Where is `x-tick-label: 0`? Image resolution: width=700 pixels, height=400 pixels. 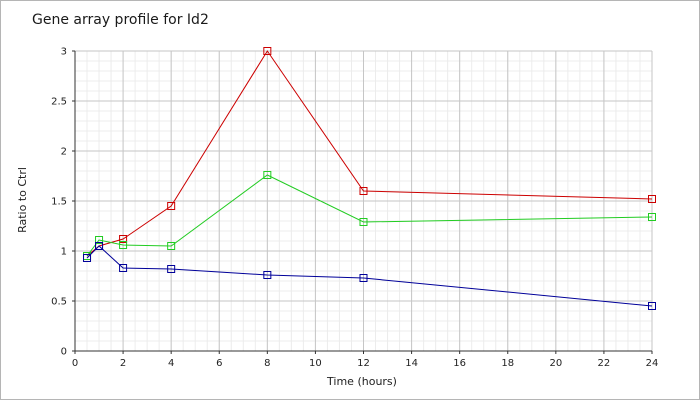 x-tick-label: 0 is located at coordinates (75, 363).